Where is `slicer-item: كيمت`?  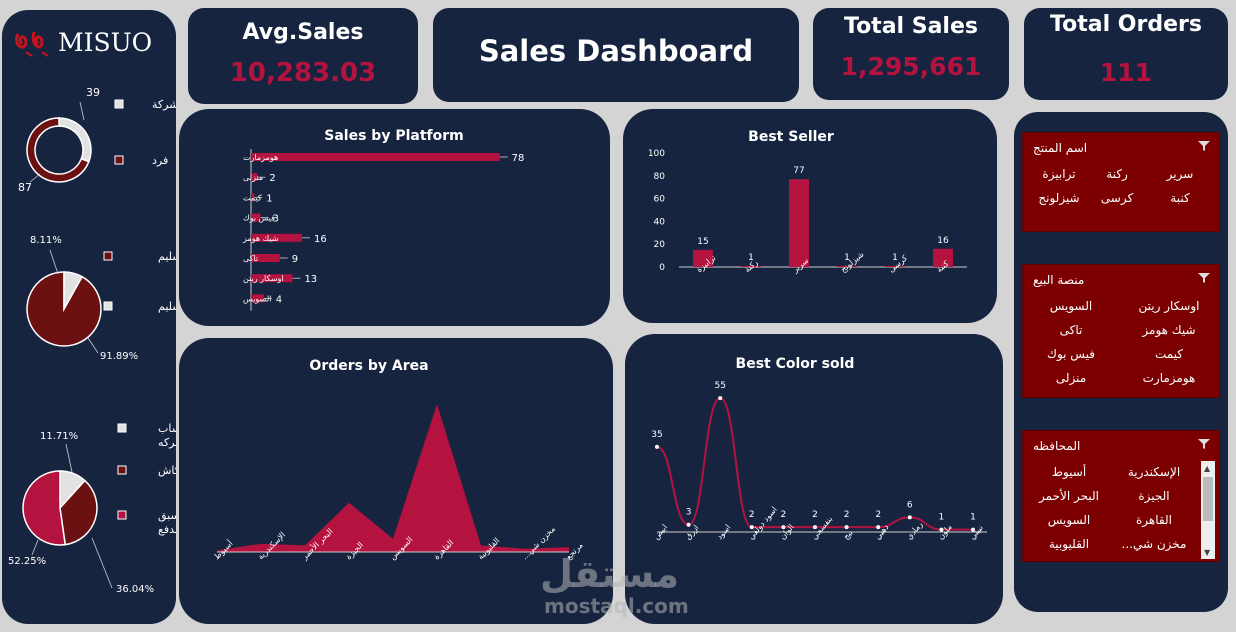
slicer-item: كيمت is located at coordinates (1169, 354).